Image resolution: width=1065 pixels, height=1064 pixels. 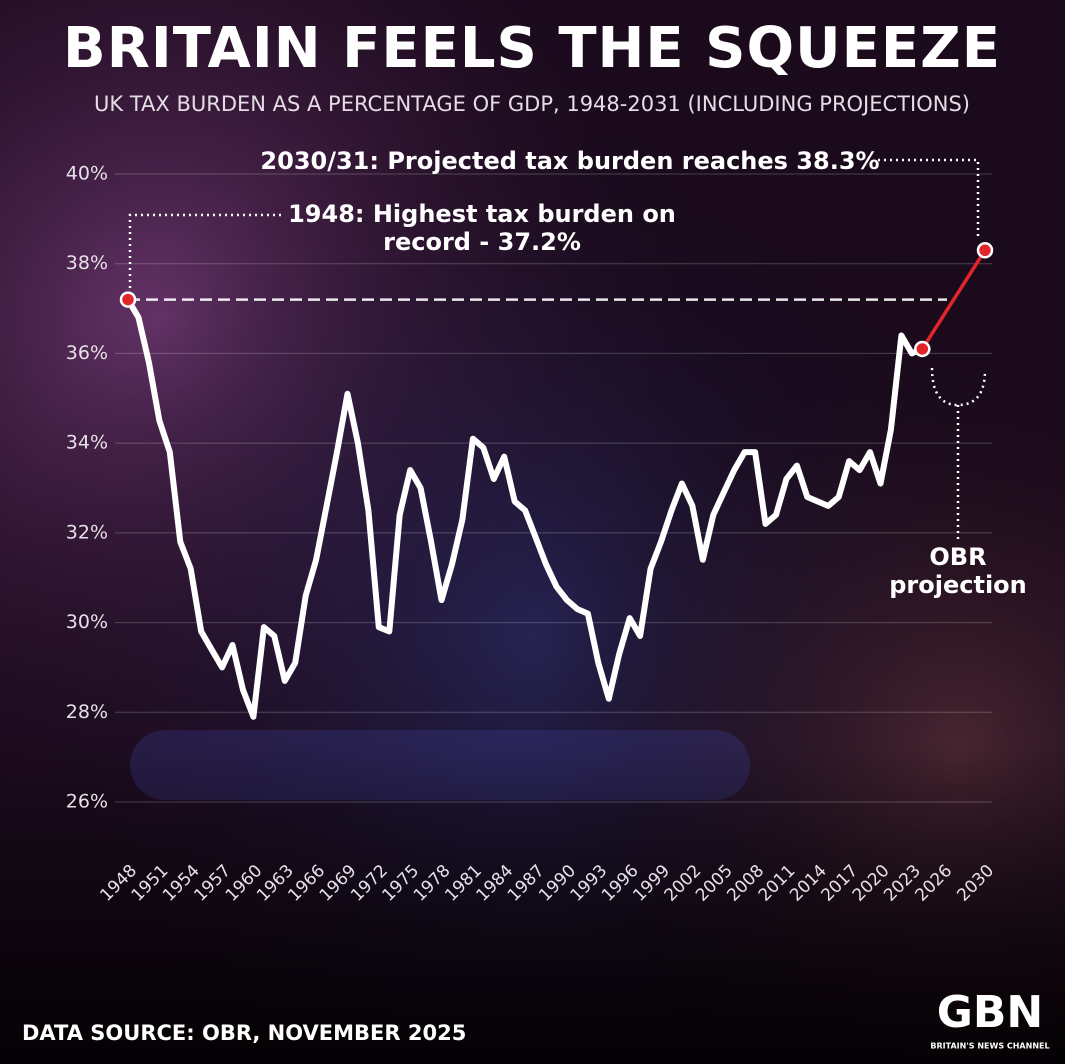 What do you see at coordinates (87, 263) in the screenshot?
I see `y-tick-label: 38%` at bounding box center [87, 263].